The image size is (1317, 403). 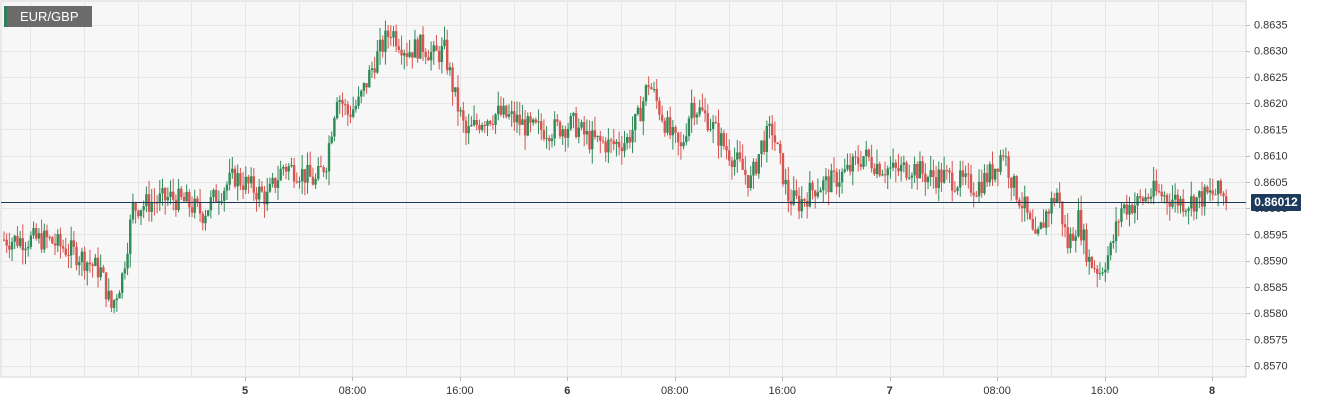 What do you see at coordinates (48, 16) in the screenshot?
I see `symbol-label: EUR/GBP` at bounding box center [48, 16].